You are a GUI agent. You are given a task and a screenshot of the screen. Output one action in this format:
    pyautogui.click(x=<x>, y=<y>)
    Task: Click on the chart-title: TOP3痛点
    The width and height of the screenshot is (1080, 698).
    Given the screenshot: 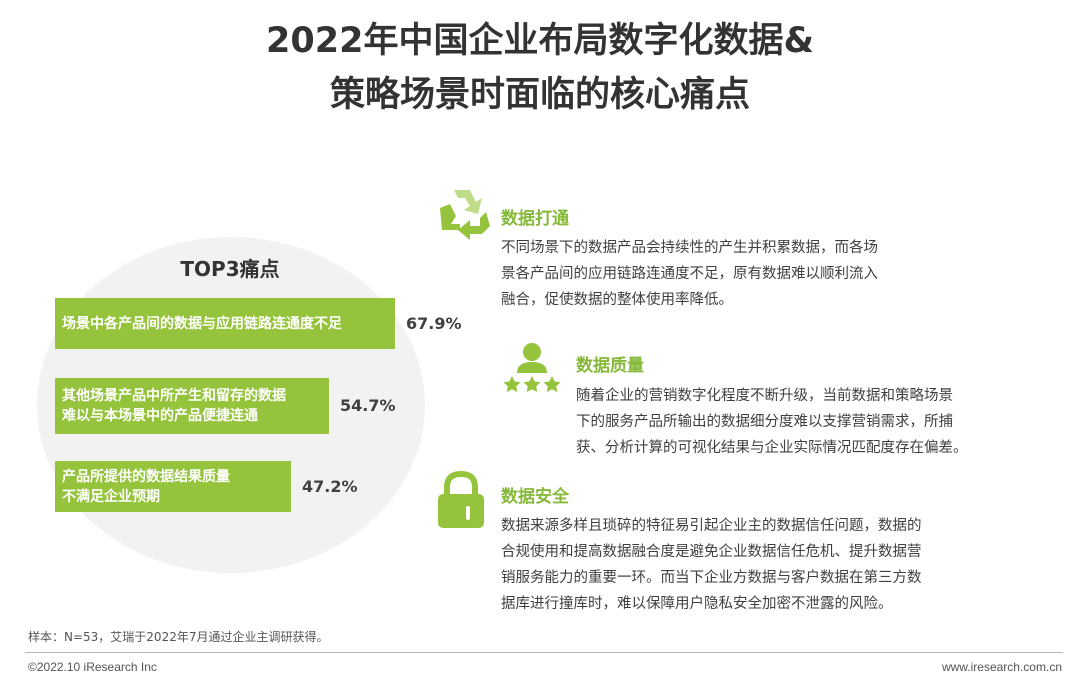 What is the action you would take?
    pyautogui.click(x=230, y=269)
    